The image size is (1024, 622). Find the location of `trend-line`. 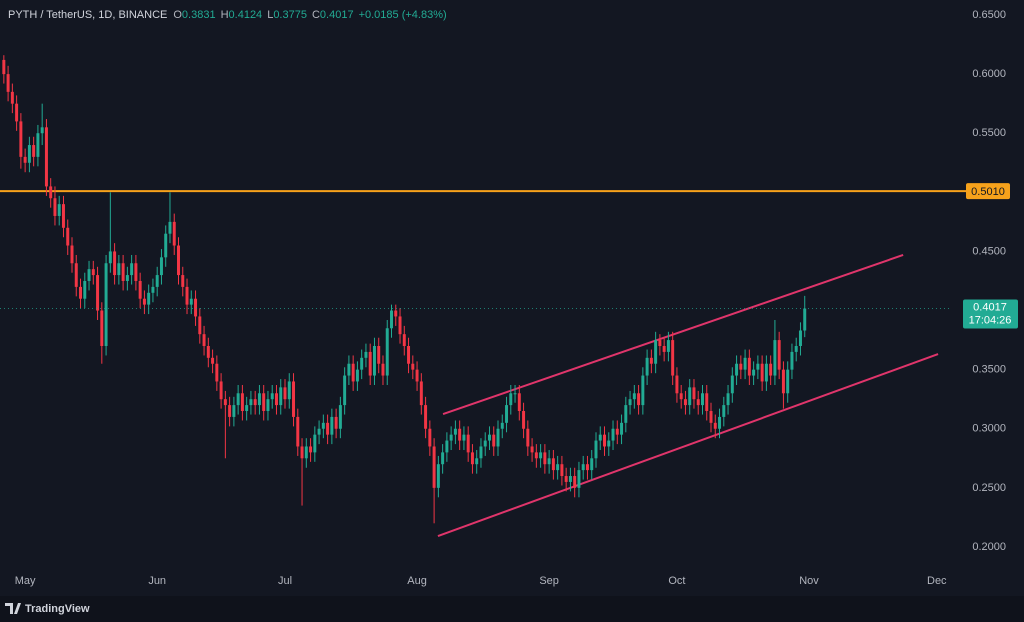

trend-line is located at coordinates (688, 445).